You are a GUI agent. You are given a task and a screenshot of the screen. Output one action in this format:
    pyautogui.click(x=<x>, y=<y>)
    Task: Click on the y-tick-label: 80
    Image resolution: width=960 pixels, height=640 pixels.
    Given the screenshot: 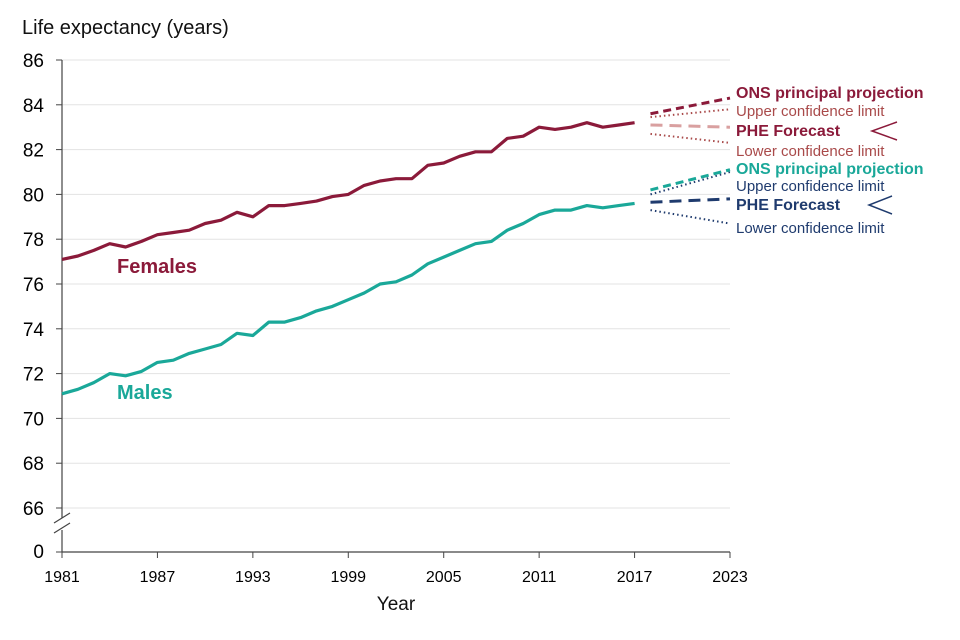 What is the action you would take?
    pyautogui.click(x=33, y=195)
    